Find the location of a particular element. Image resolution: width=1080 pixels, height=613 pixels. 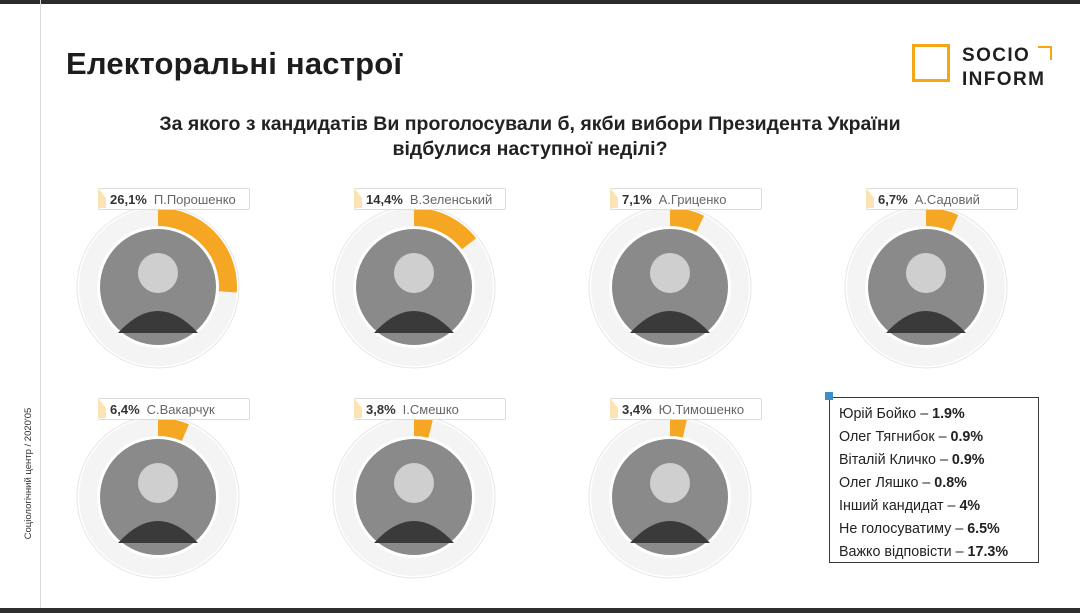

candidate-card: 14,4% В.Зеленський is located at coordinates (433, 278).